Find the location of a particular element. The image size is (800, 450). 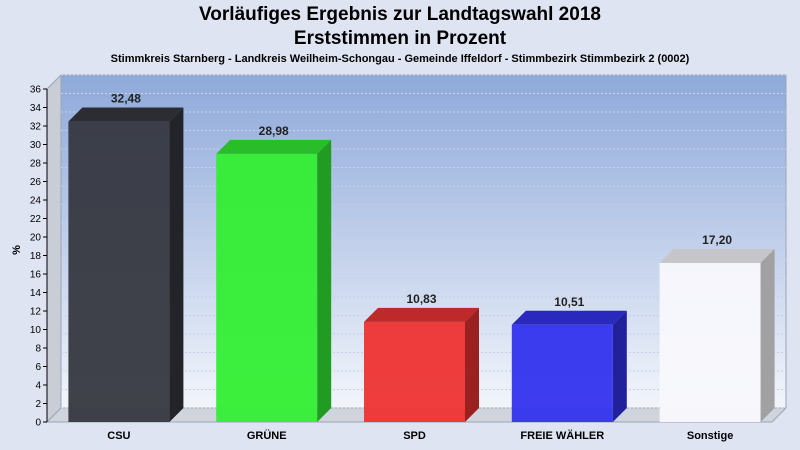

bar-spd is located at coordinates (414, 371).